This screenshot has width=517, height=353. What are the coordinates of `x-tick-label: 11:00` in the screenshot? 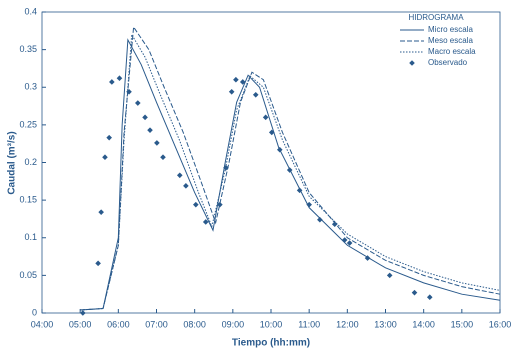 It's located at (309, 324).